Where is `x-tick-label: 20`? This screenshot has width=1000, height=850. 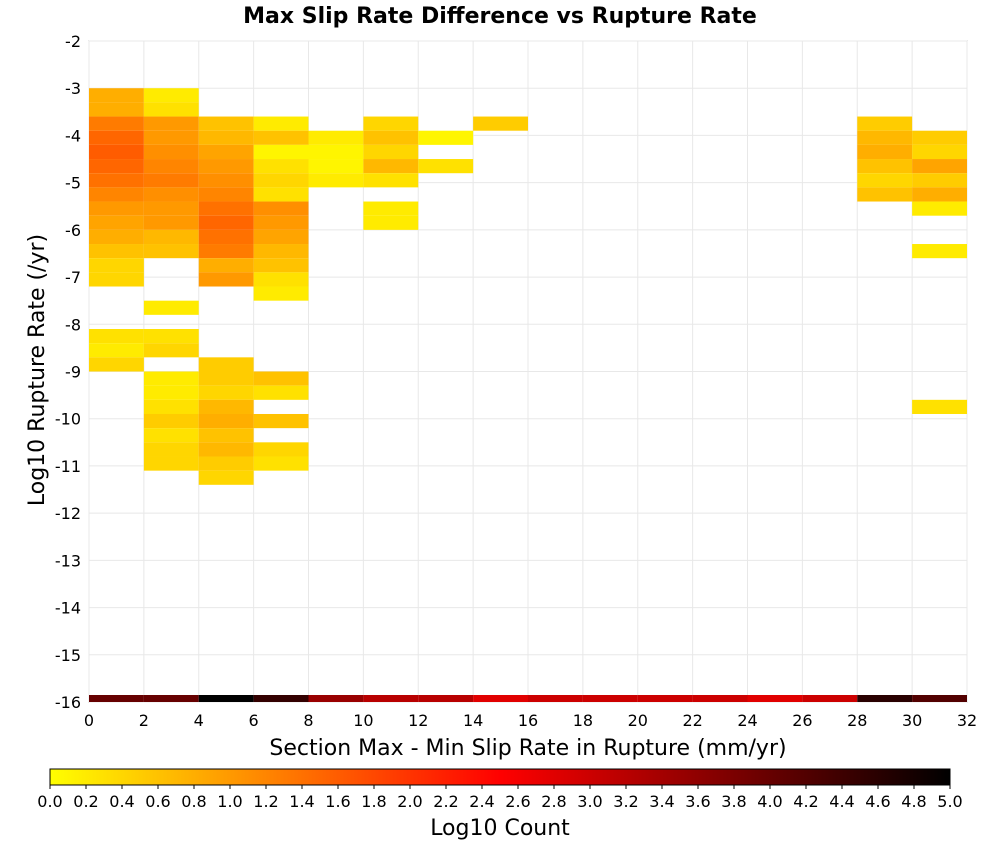 x-tick-label: 20 is located at coordinates (638, 720).